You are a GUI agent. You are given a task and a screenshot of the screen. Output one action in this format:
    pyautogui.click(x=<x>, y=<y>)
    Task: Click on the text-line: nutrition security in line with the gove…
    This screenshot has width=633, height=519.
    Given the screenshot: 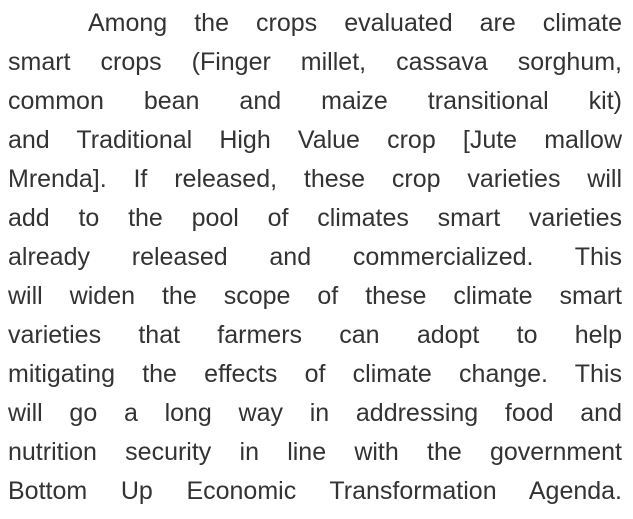 What is the action you would take?
    pyautogui.click(x=315, y=452)
    